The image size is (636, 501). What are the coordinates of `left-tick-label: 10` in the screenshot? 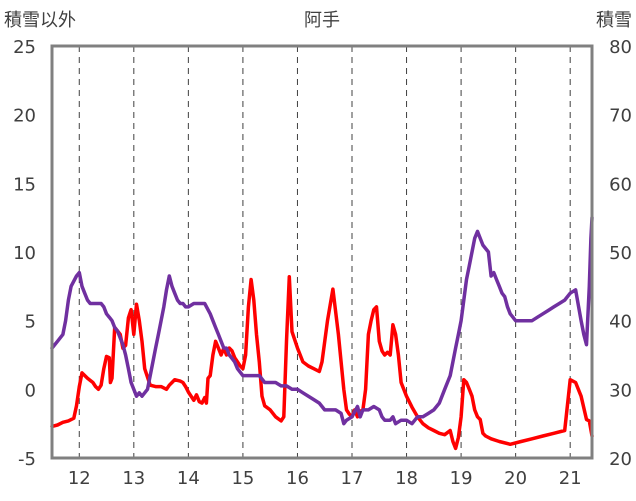 It's located at (24, 253).